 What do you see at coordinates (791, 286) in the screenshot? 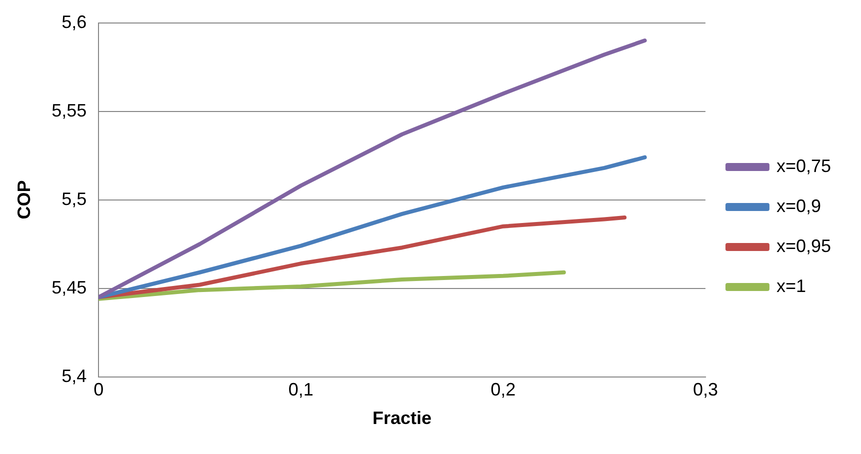
I see `legend-label: x=1` at bounding box center [791, 286].